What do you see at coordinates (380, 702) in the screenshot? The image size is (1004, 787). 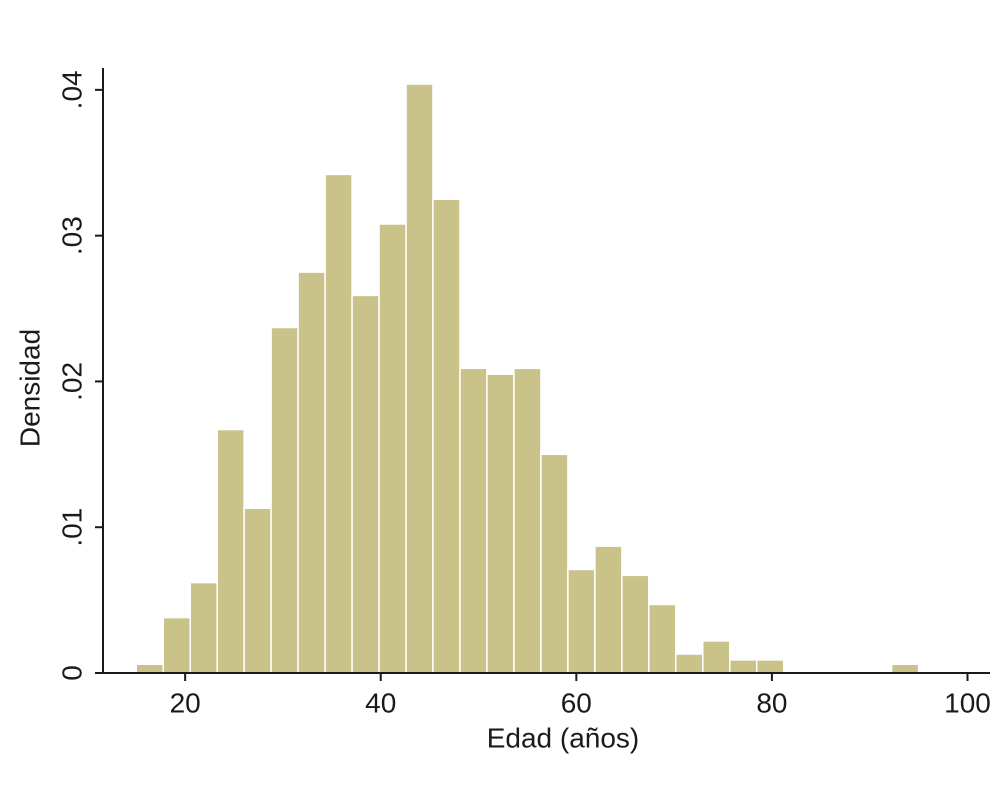 I see `x-tick-label: 40` at bounding box center [380, 702].